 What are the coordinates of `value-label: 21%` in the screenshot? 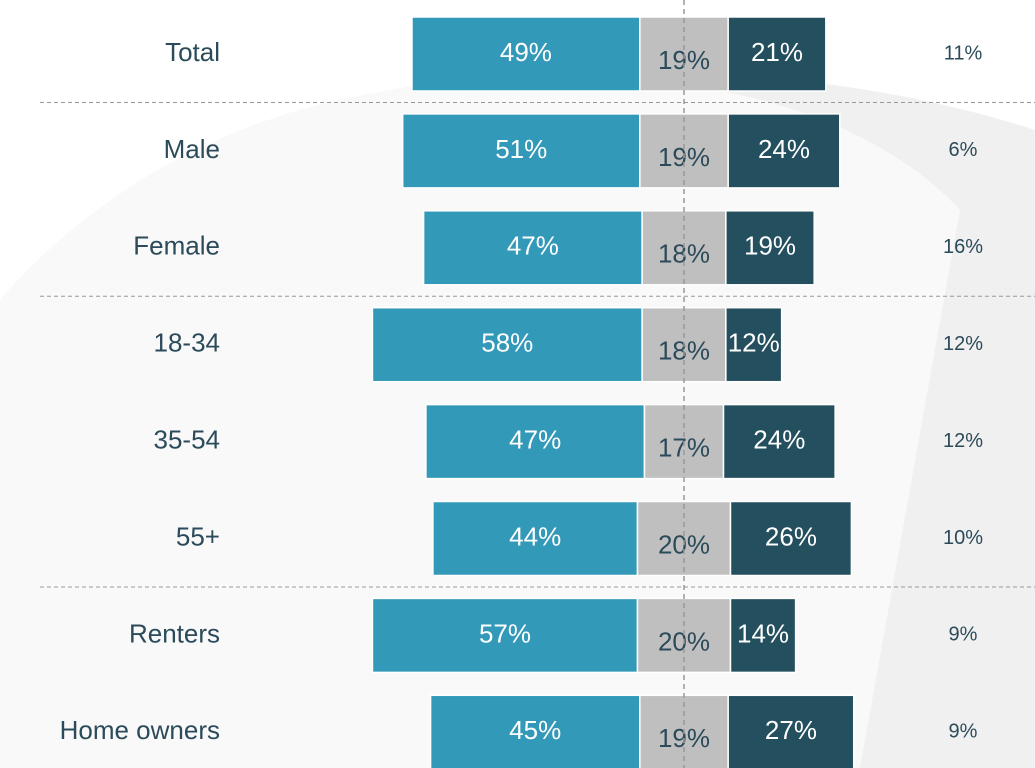 It's located at (777, 52).